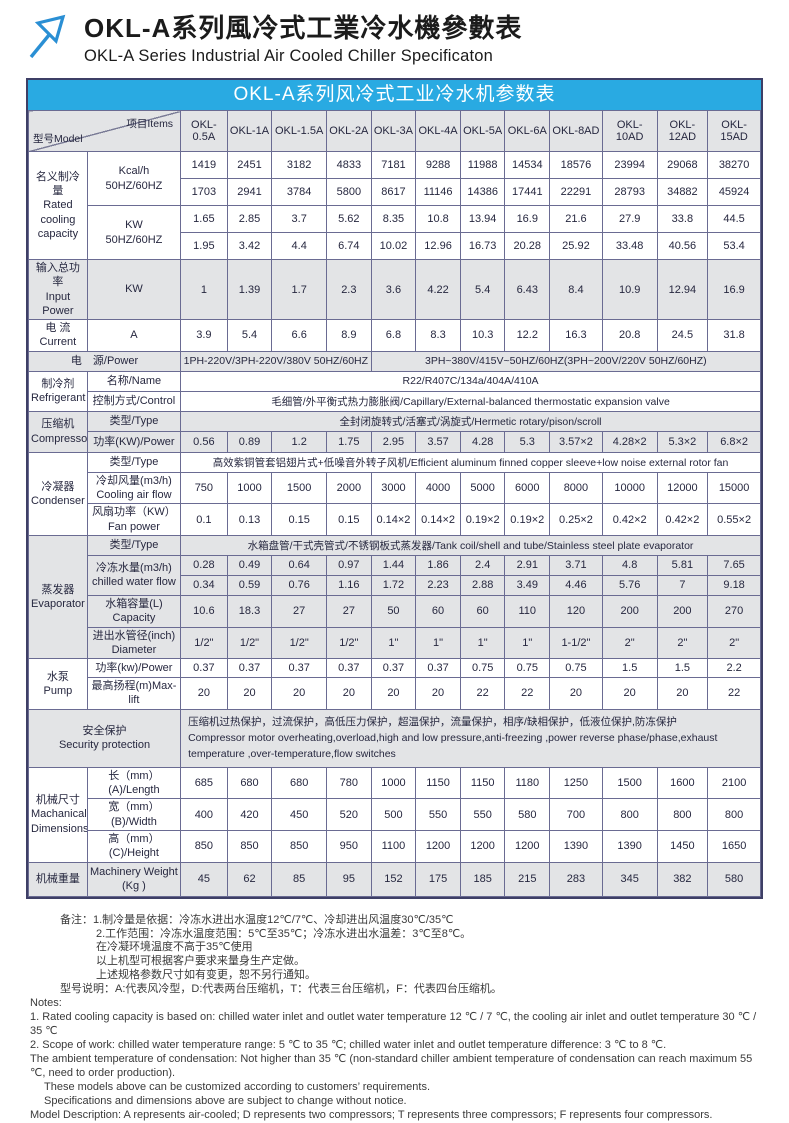  What do you see at coordinates (734, 289) in the screenshot?
I see `value-cell: 16.9` at bounding box center [734, 289].